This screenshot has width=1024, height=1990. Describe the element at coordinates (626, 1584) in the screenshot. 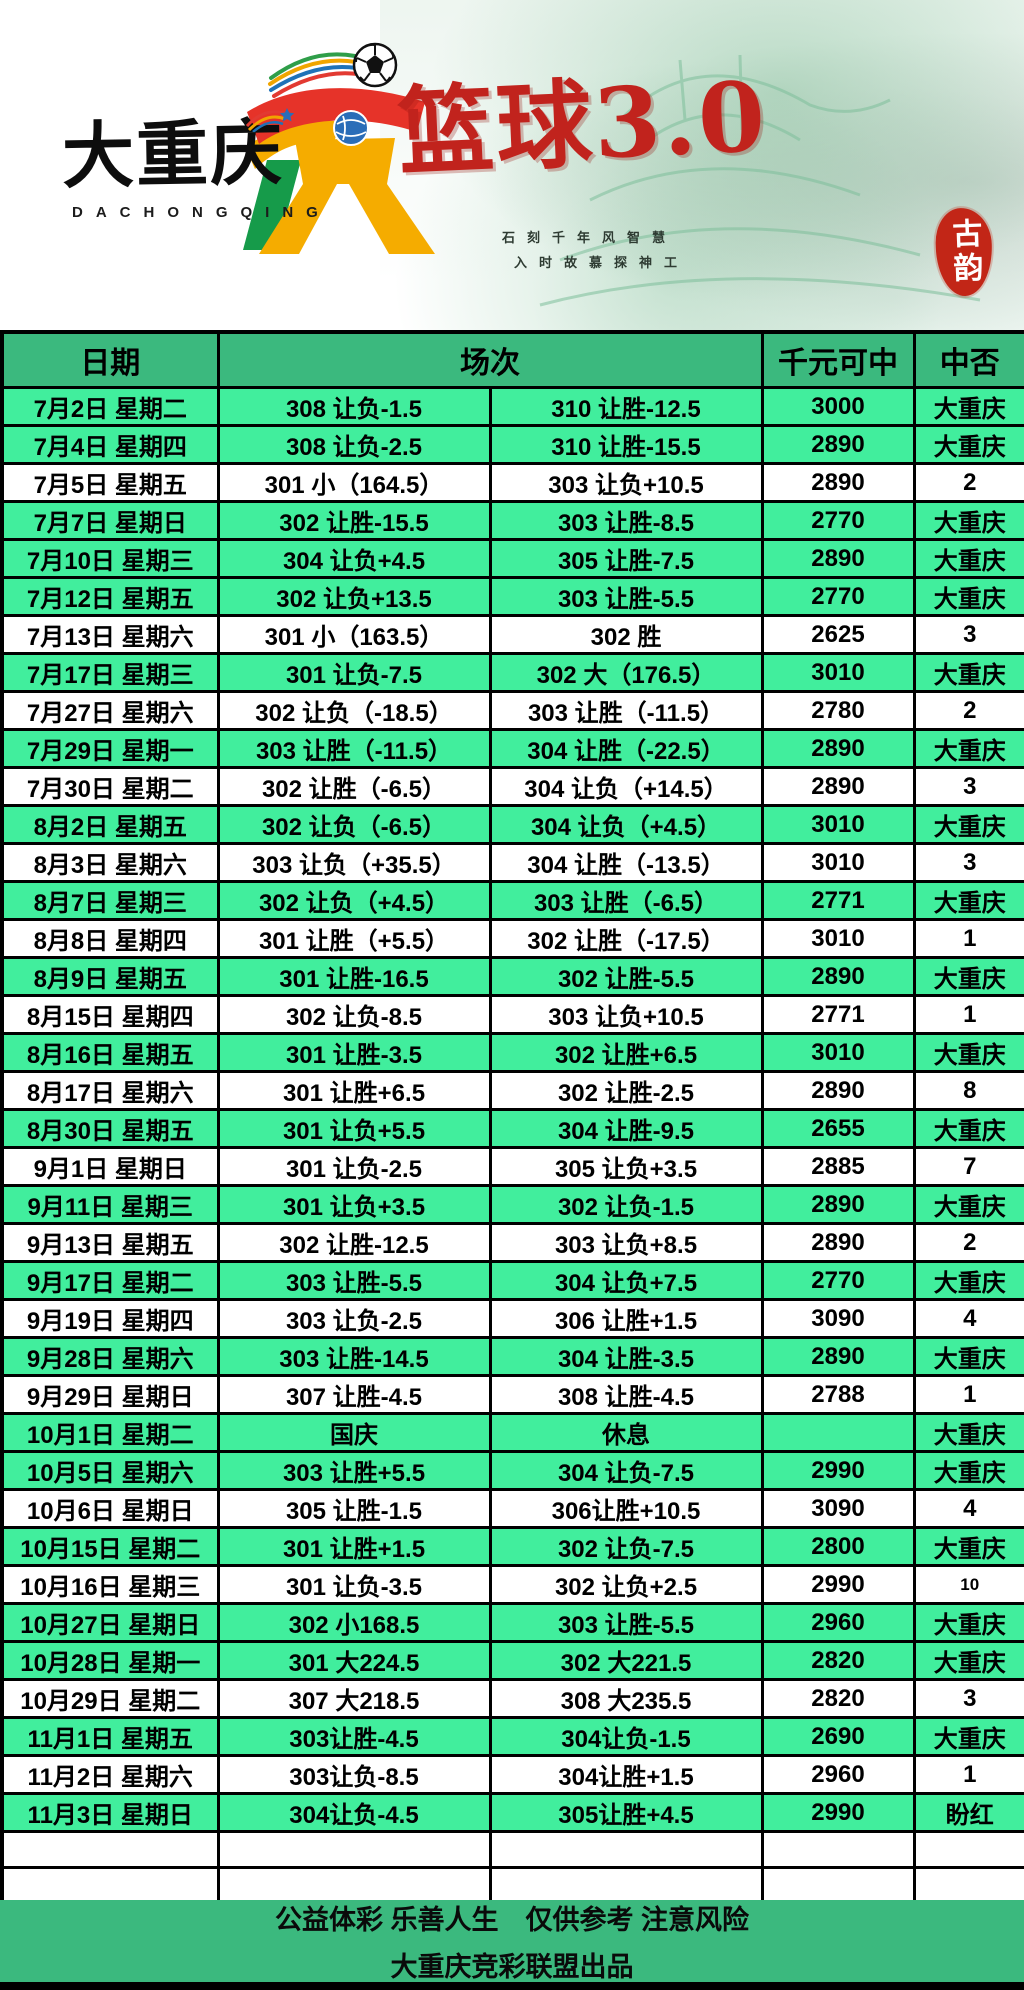

I see `match2-cell: 302 让负+2.5` at that location.